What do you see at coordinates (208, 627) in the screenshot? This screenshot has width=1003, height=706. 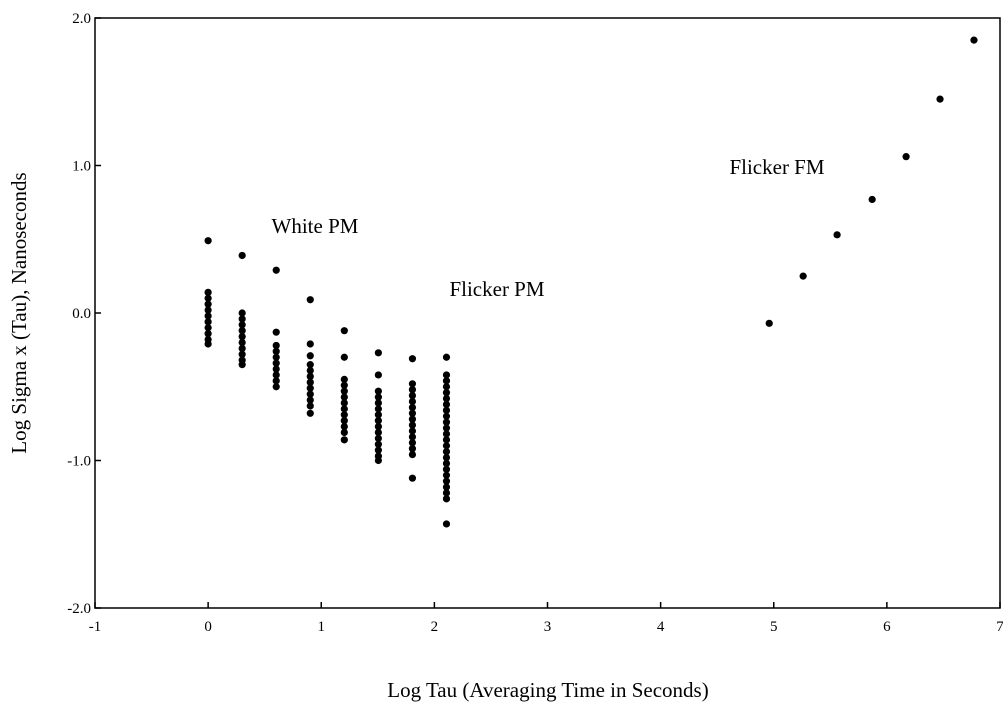 I see `x-tick-label: 0` at bounding box center [208, 627].